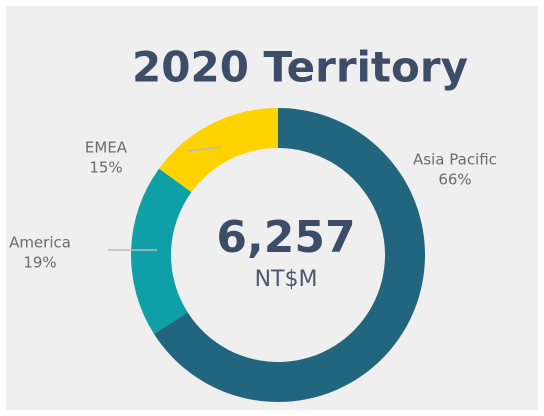  Describe the element at coordinates (105, 168) in the screenshot. I see `slice-value-label: 15%` at that location.